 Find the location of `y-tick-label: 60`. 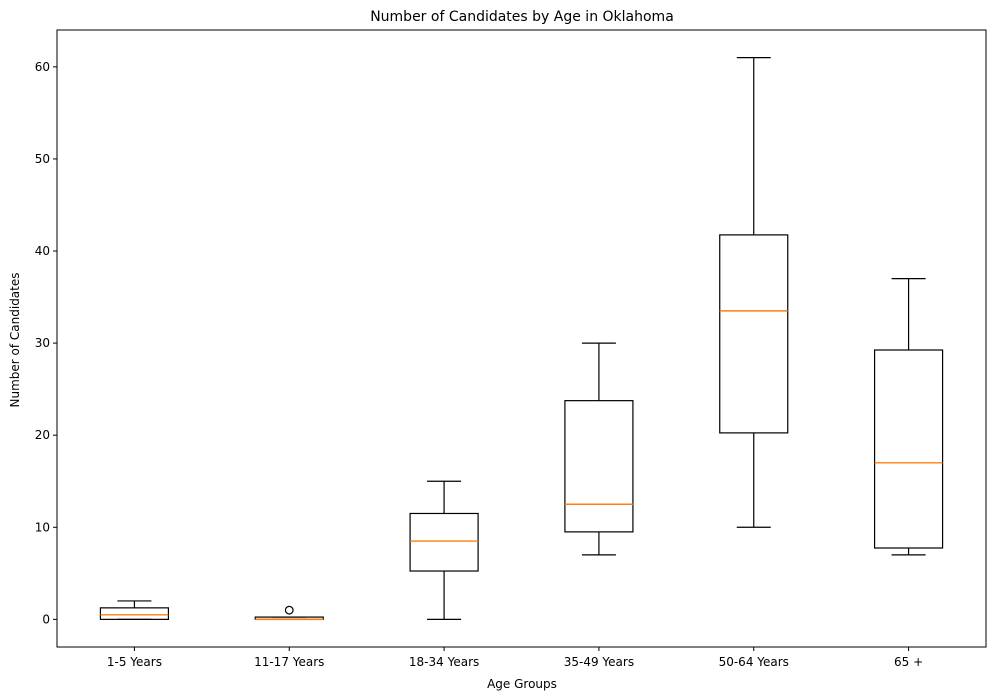

y-tick-label: 60 is located at coordinates (42, 67).